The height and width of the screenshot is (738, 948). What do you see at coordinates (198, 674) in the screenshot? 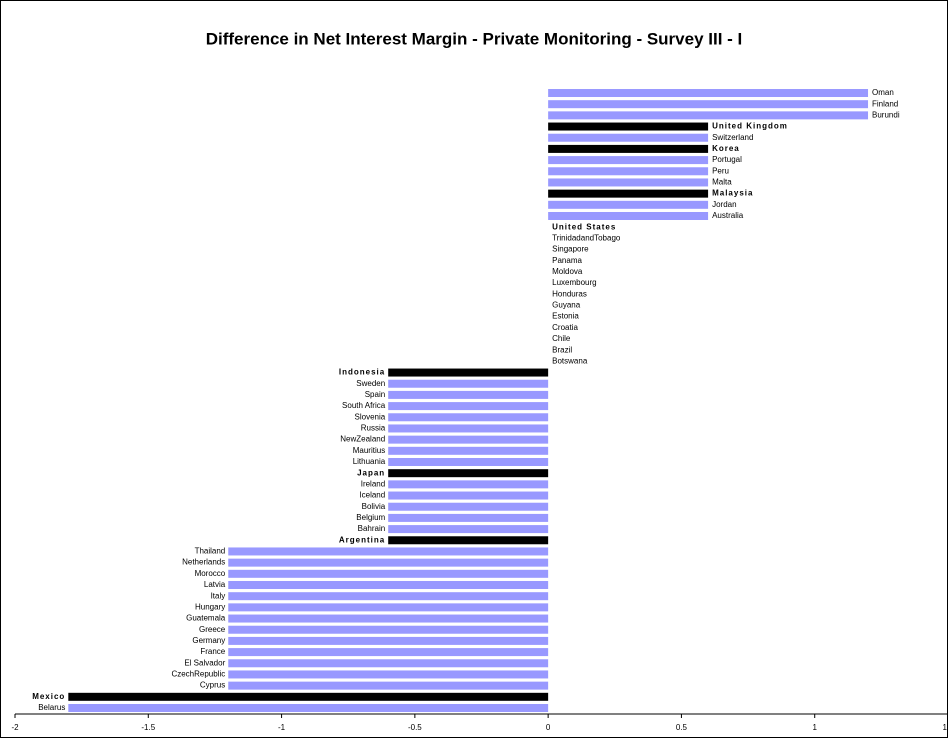
I see `category-label: CzechRepublic` at bounding box center [198, 674].